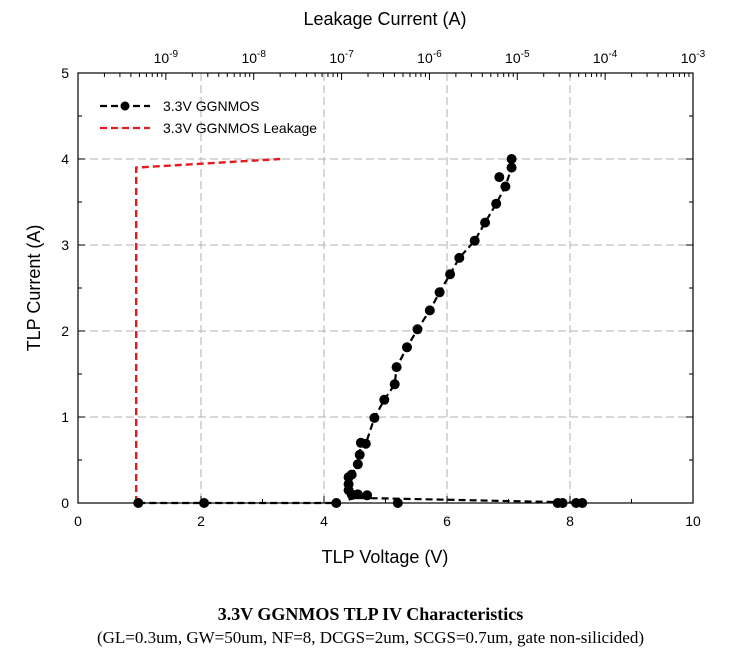 The width and height of the screenshot is (741, 665). I want to click on x2-tick-label: 10⁻⁷, so click(341, 57).